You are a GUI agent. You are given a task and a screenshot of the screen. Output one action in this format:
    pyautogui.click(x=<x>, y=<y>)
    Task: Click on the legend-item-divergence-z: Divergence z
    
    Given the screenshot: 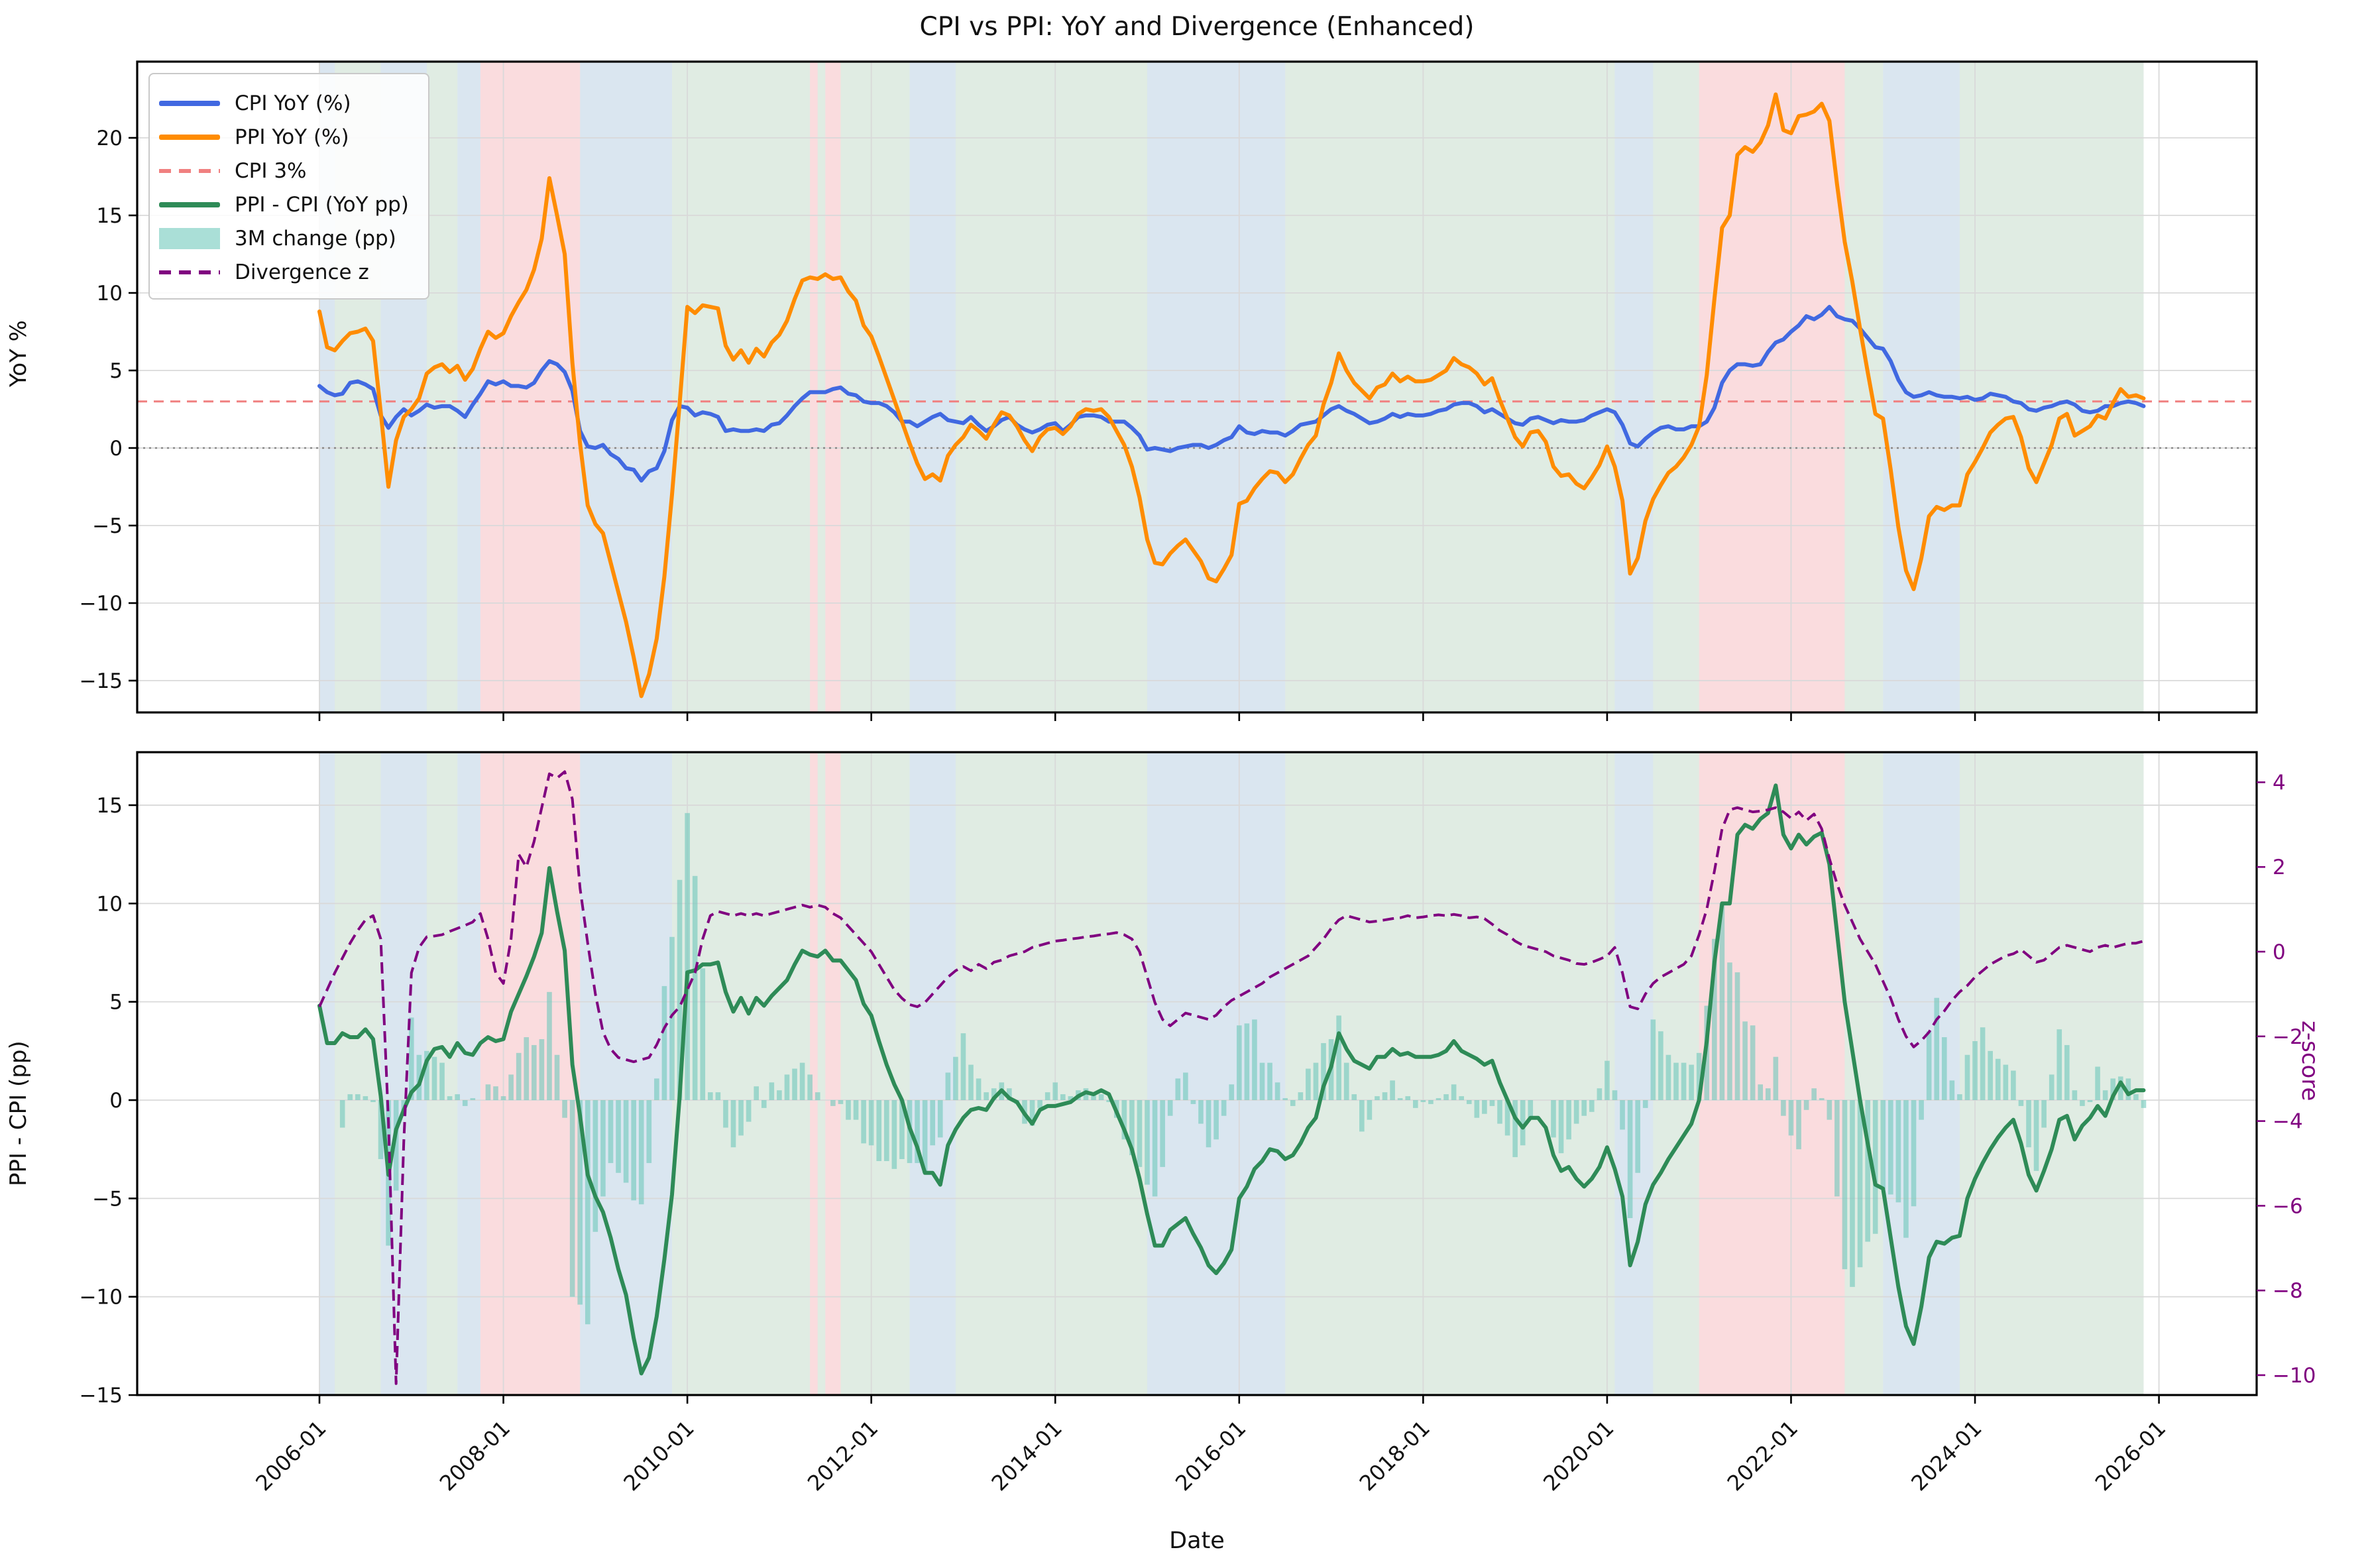 What is the action you would take?
    pyautogui.click(x=290, y=272)
    